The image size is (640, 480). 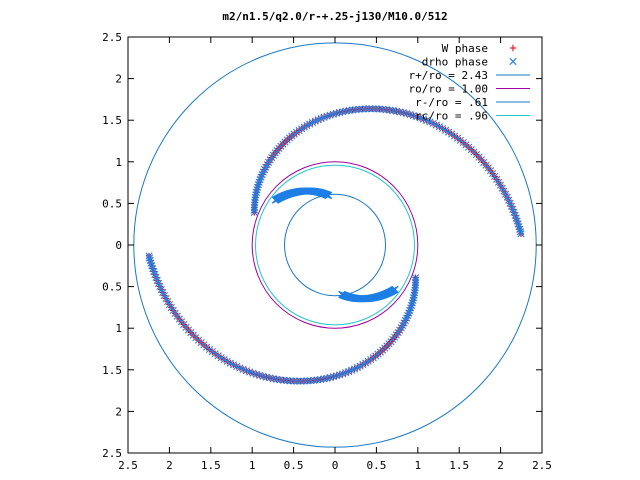 I want to click on legend-label: drho phase, so click(x=455, y=62).